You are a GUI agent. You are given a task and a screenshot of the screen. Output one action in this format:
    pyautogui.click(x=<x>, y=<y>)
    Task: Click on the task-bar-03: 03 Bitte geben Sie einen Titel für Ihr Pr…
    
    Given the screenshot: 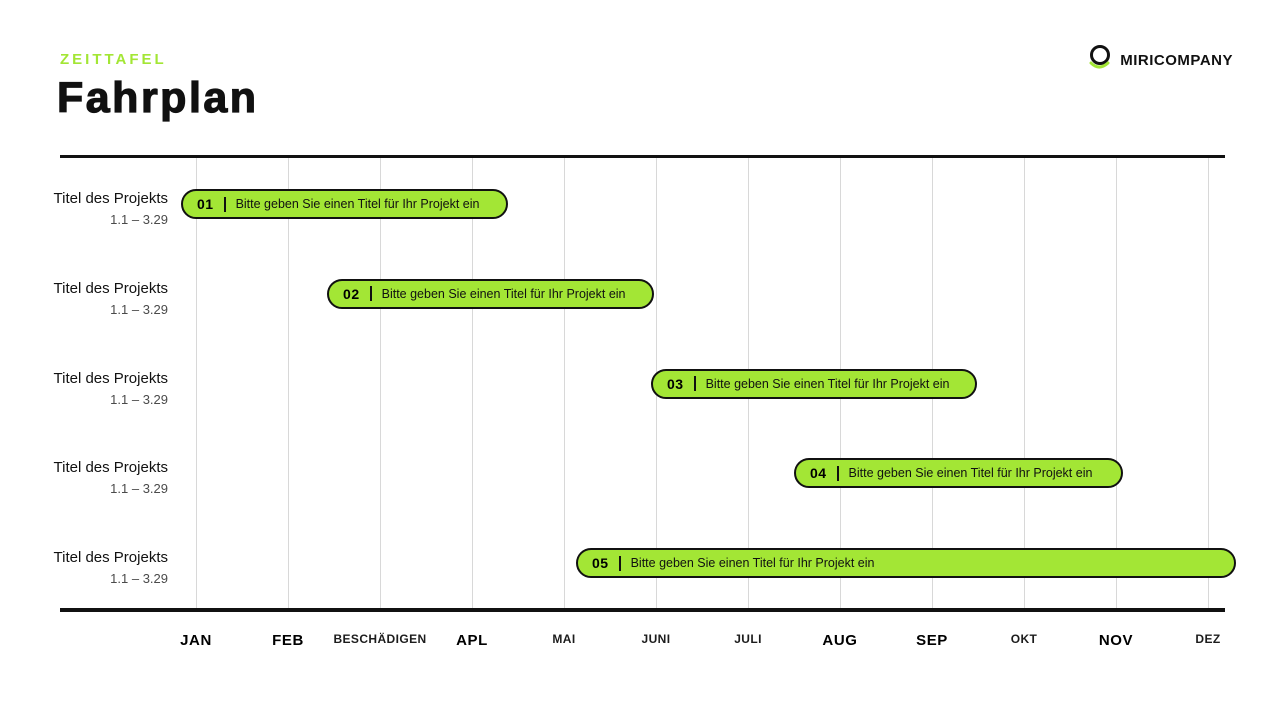 What is the action you would take?
    pyautogui.click(x=814, y=383)
    